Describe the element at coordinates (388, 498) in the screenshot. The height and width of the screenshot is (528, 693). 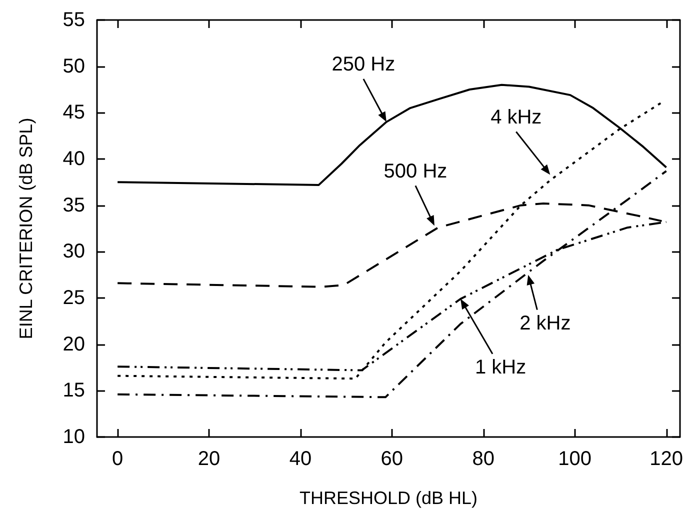
I see `x-axis-title: THRESHOLD (dB HL)` at that location.